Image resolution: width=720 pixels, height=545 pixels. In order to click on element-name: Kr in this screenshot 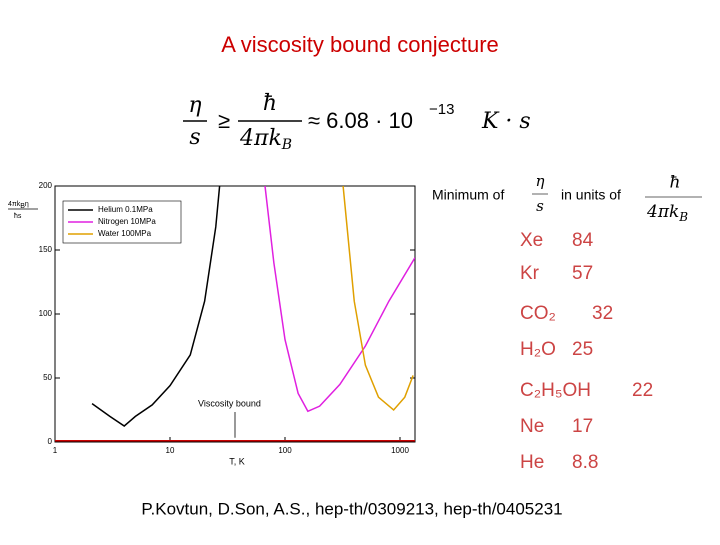, I will do `click(530, 273)`.